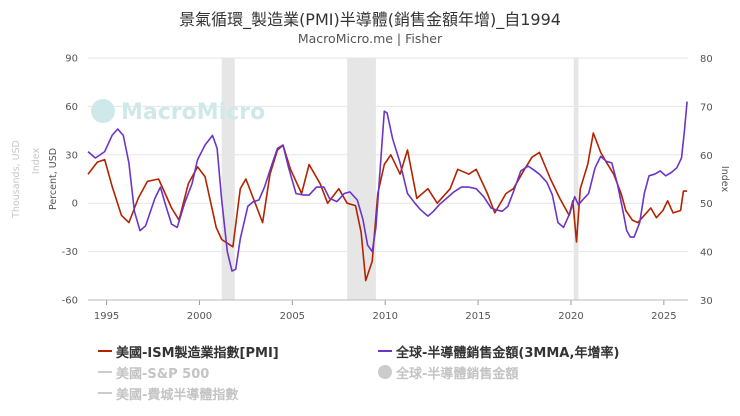 Image resolution: width=740 pixels, height=416 pixels. I want to click on left-tick-label: 60, so click(71, 107).